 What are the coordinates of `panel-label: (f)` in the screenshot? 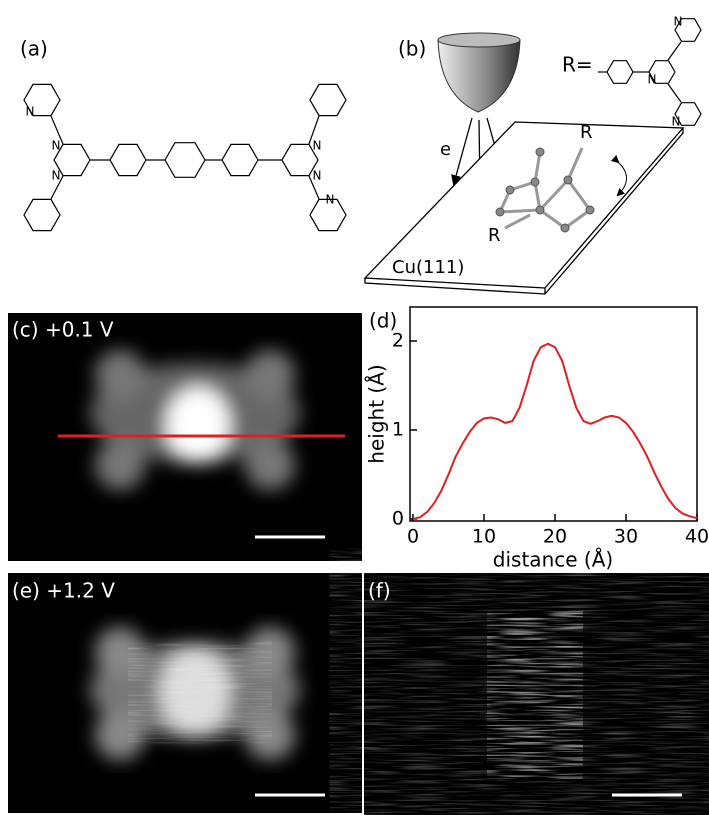 It's located at (379, 591).